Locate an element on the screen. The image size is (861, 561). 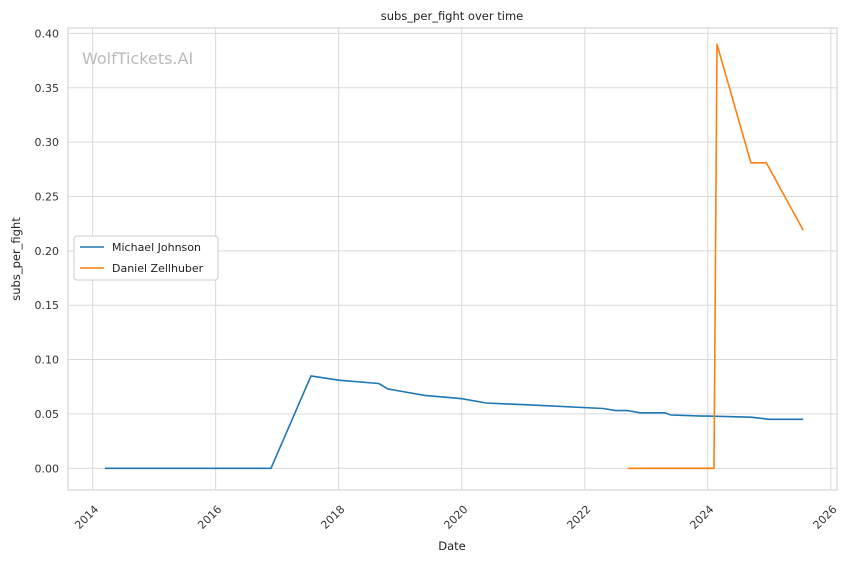
y-tick-label: 0.20 is located at coordinates (47, 251).